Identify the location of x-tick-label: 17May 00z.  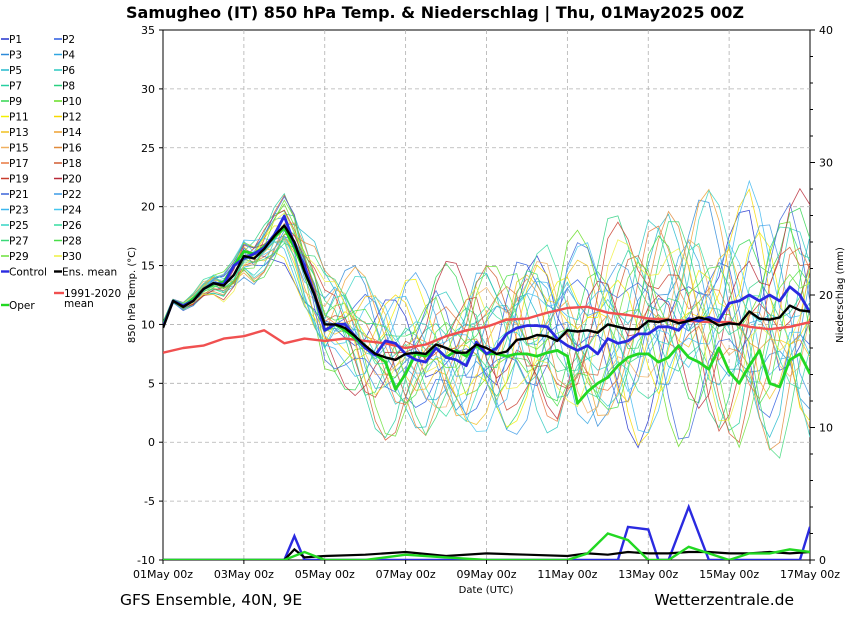
(810, 574).